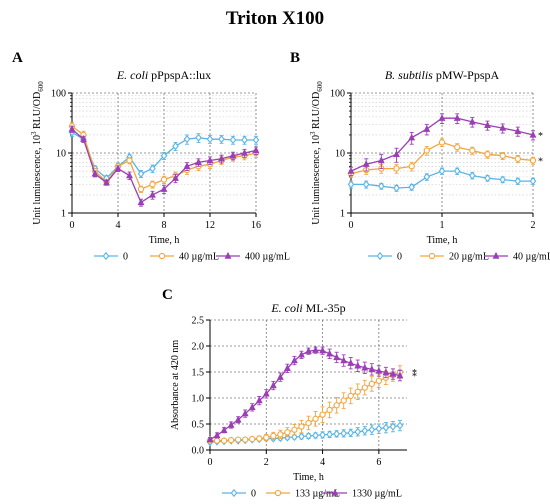 This screenshot has width=550, height=504. I want to click on y-axis-label-part: Unit luminescence, 10, so click(316, 180).